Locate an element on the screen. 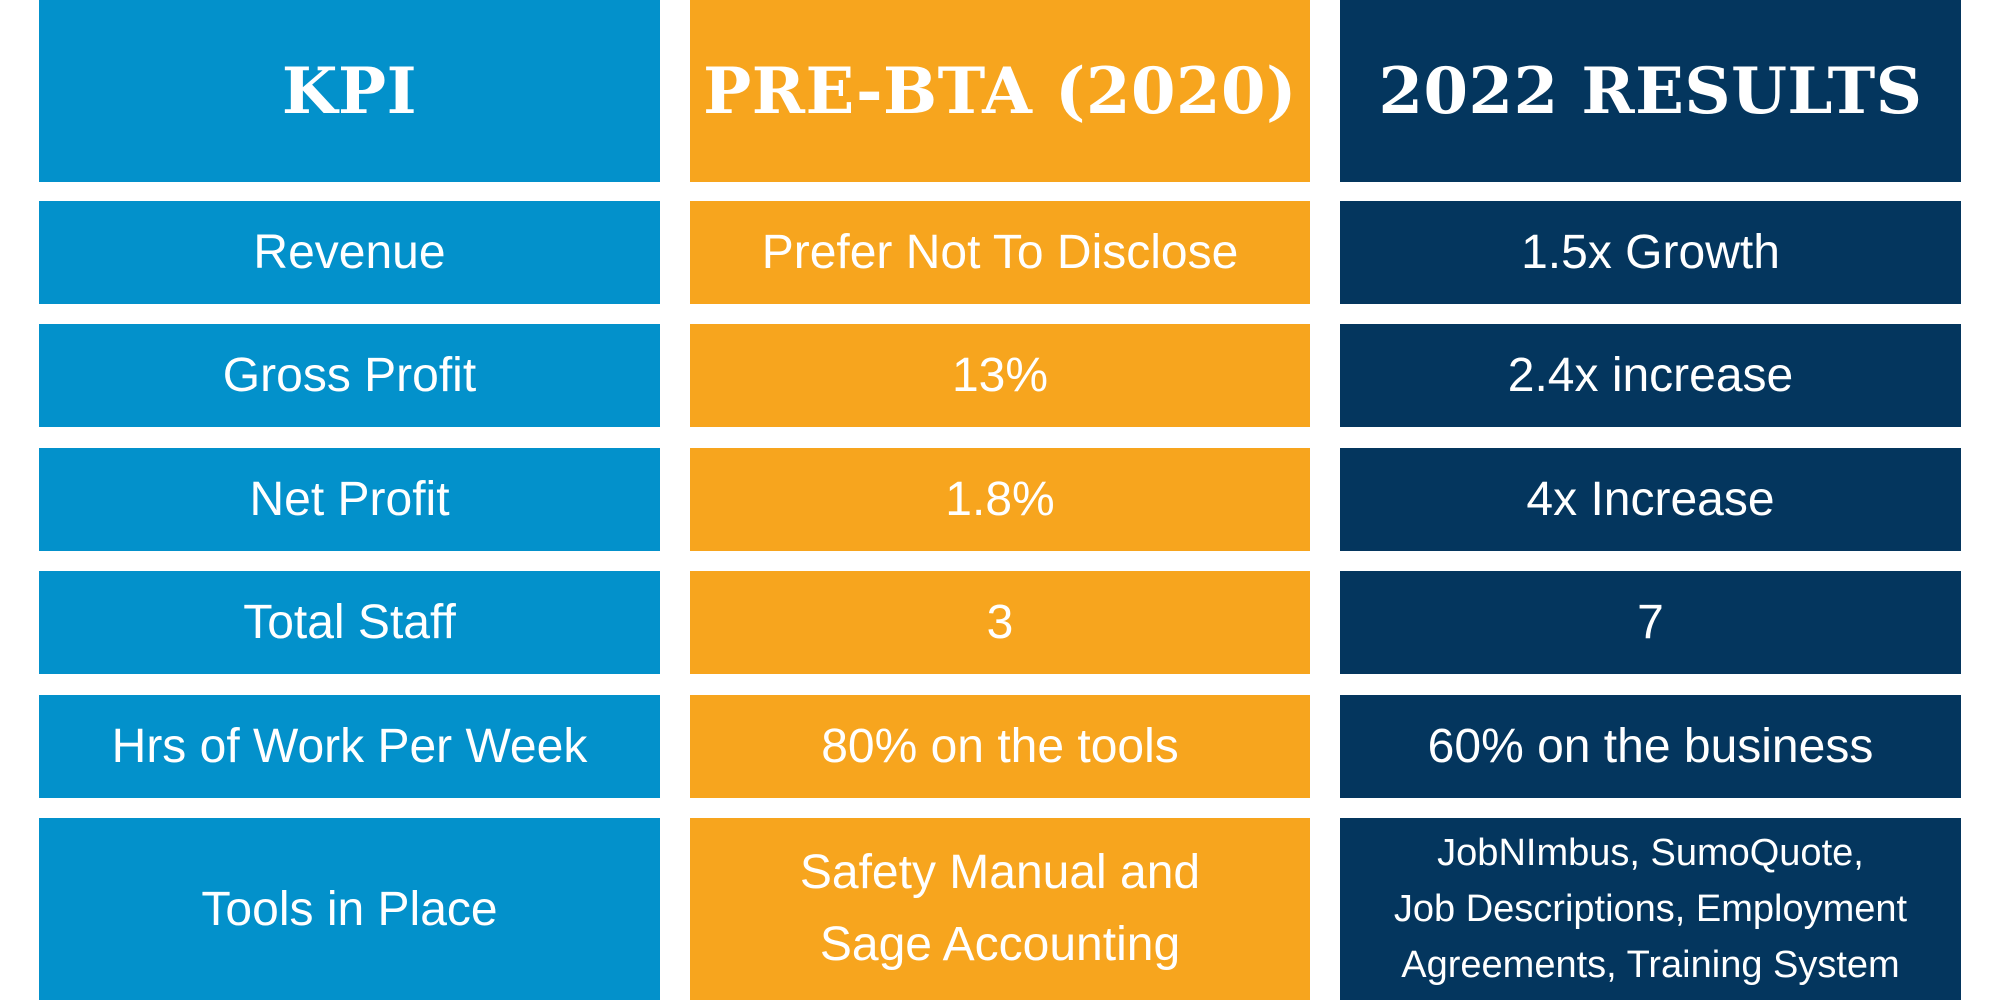 This screenshot has height=1000, width=2000. pre-cell-hours-per-week: 80% on the tools is located at coordinates (1000, 746).